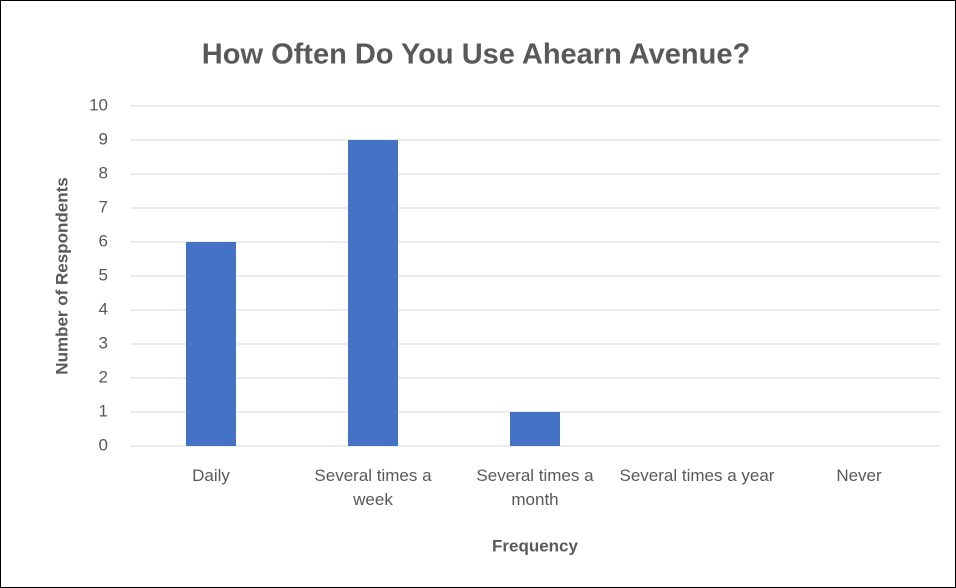 The height and width of the screenshot is (588, 956). What do you see at coordinates (103, 240) in the screenshot?
I see `y-tick-label: 6` at bounding box center [103, 240].